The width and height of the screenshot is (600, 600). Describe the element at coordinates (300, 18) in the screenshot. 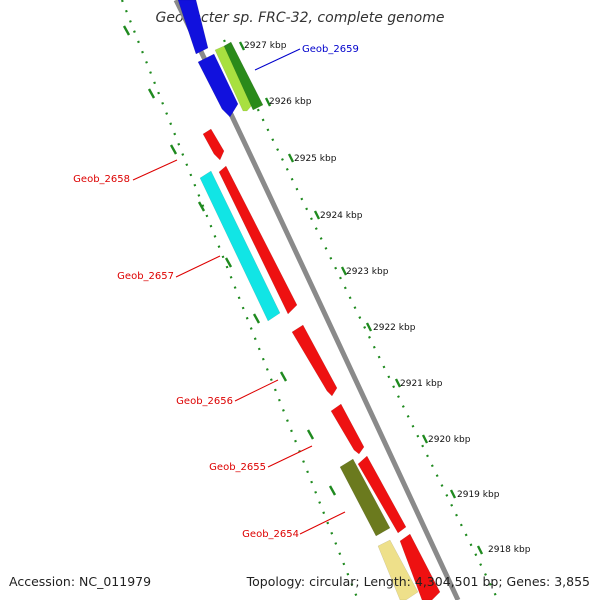

I see `genome-title: Geobacter sp. FRC-32, complete genome` at that location.